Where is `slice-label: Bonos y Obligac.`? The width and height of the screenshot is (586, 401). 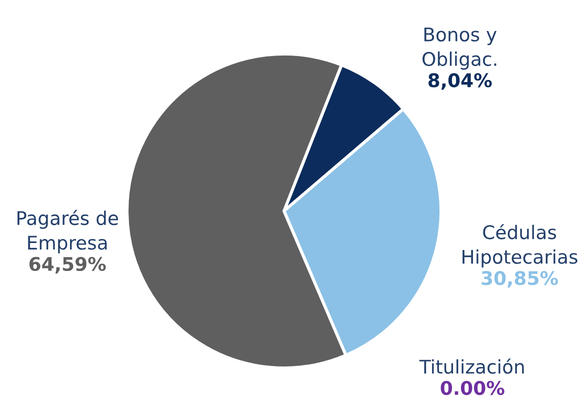
slice-label: Bonos y Obligac. is located at coordinates (459, 49).